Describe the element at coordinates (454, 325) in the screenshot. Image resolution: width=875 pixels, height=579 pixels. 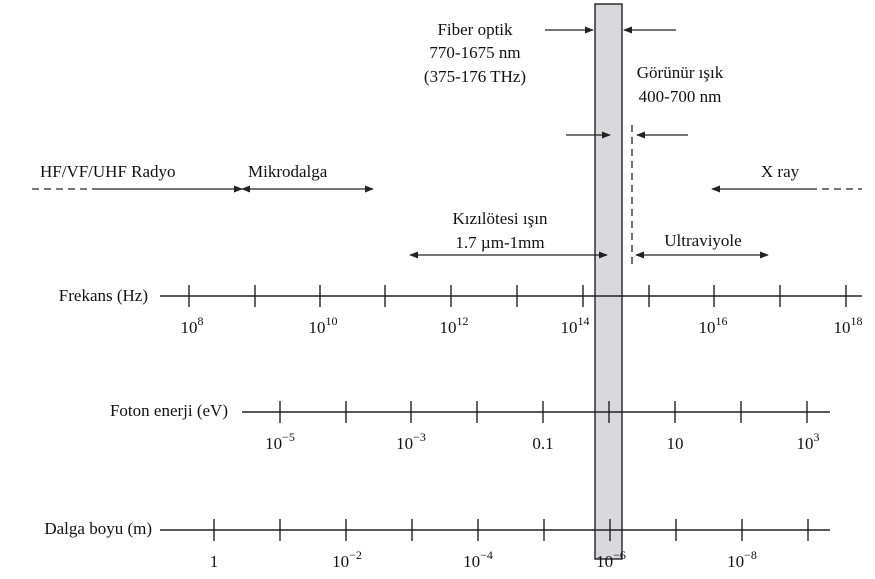
I see `freq-tick-label: 1012` at that location.